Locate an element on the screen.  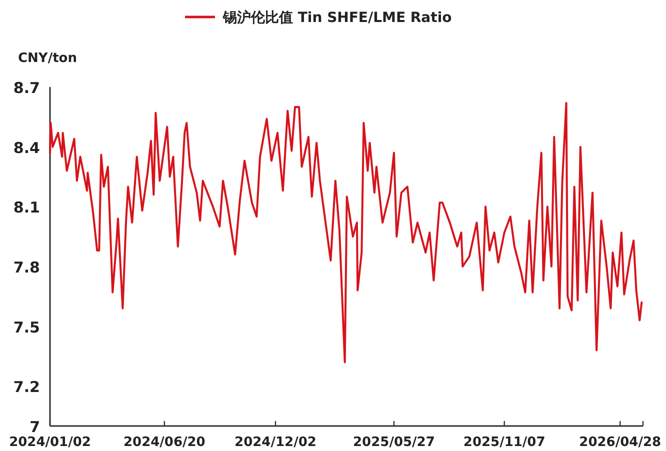
y-tick-label: 8.1 is located at coordinates (26, 207).